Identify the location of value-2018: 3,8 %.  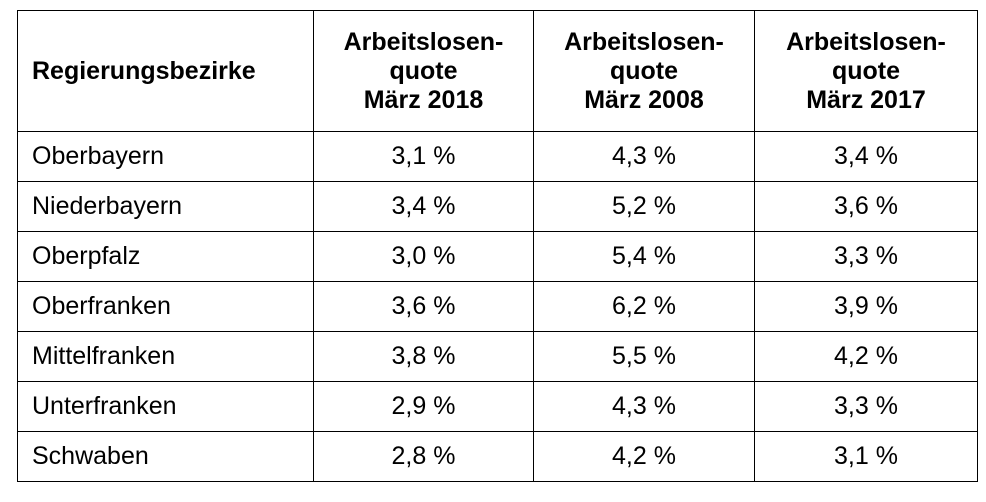
(423, 356).